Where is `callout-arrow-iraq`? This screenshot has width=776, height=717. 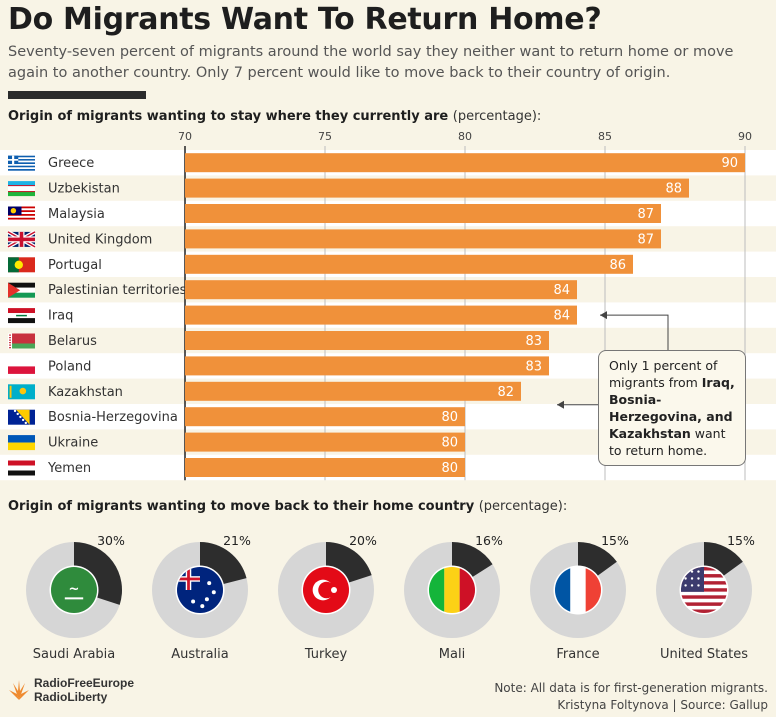
callout-arrow-iraq is located at coordinates (634, 332).